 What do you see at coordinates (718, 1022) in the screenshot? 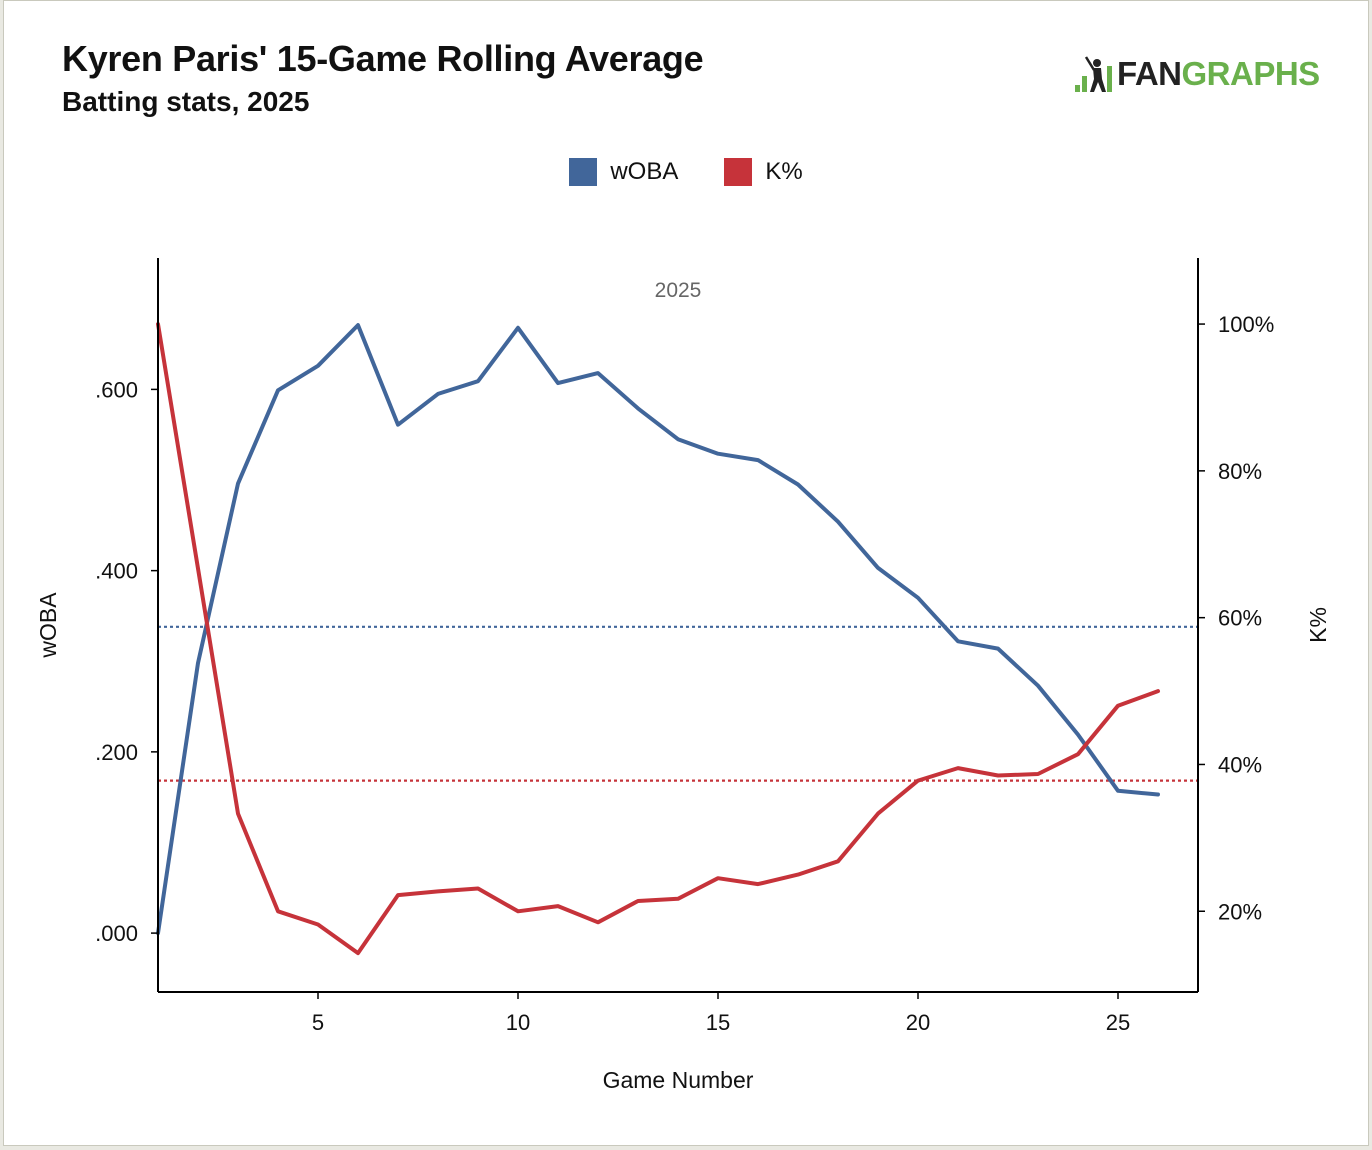
I see `x-tick-label: 15` at bounding box center [718, 1022].